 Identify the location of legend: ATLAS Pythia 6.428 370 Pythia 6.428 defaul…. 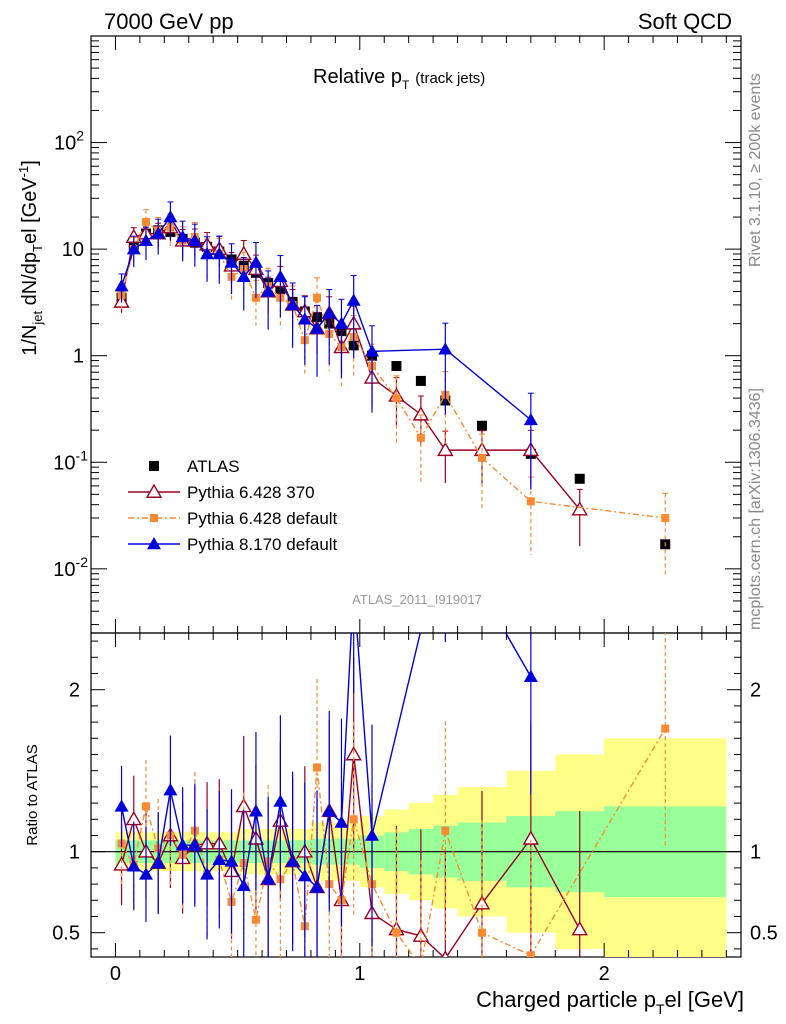
(233, 505).